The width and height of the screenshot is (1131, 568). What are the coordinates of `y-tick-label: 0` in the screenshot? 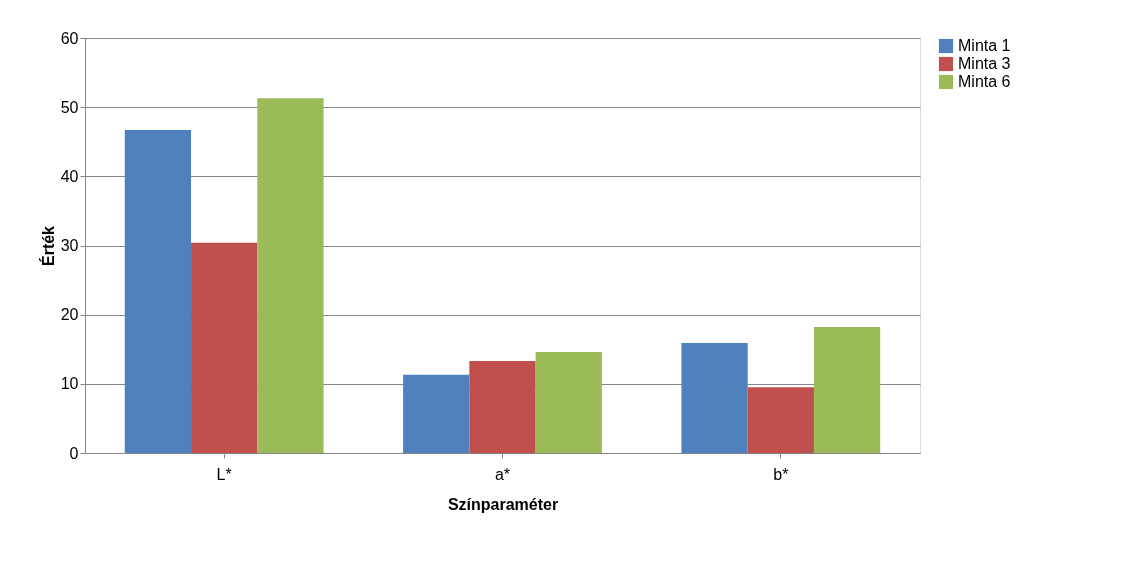 It's located at (74, 453).